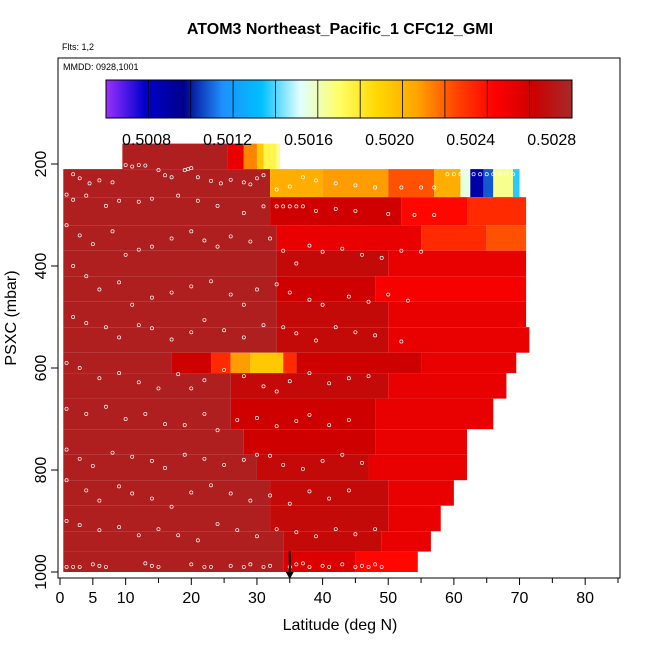 Image resolution: width=650 pixels, height=650 pixels. I want to click on colorbar-tick-label: 0.5012, so click(227, 140).